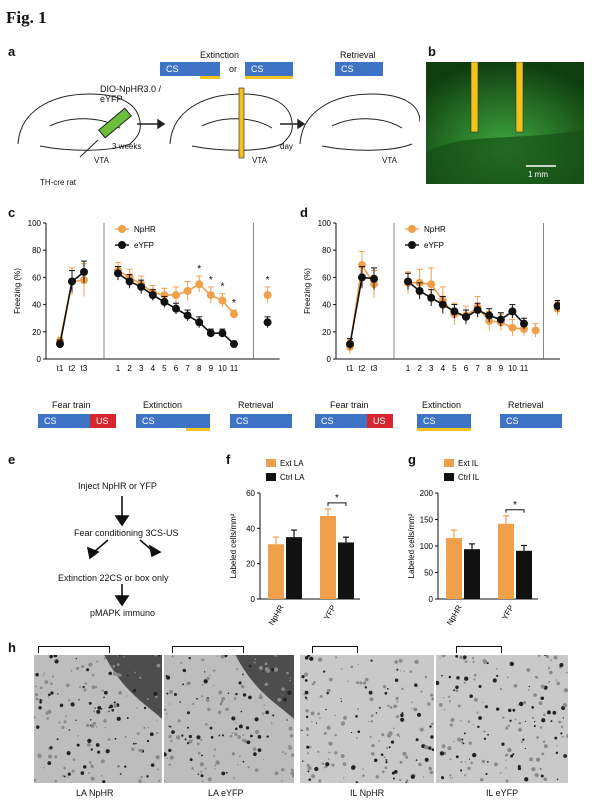 The height and width of the screenshot is (804, 596). Describe the element at coordinates (269, 69) in the screenshot. I see `a-ext-cs-bar-2: CS` at that location.